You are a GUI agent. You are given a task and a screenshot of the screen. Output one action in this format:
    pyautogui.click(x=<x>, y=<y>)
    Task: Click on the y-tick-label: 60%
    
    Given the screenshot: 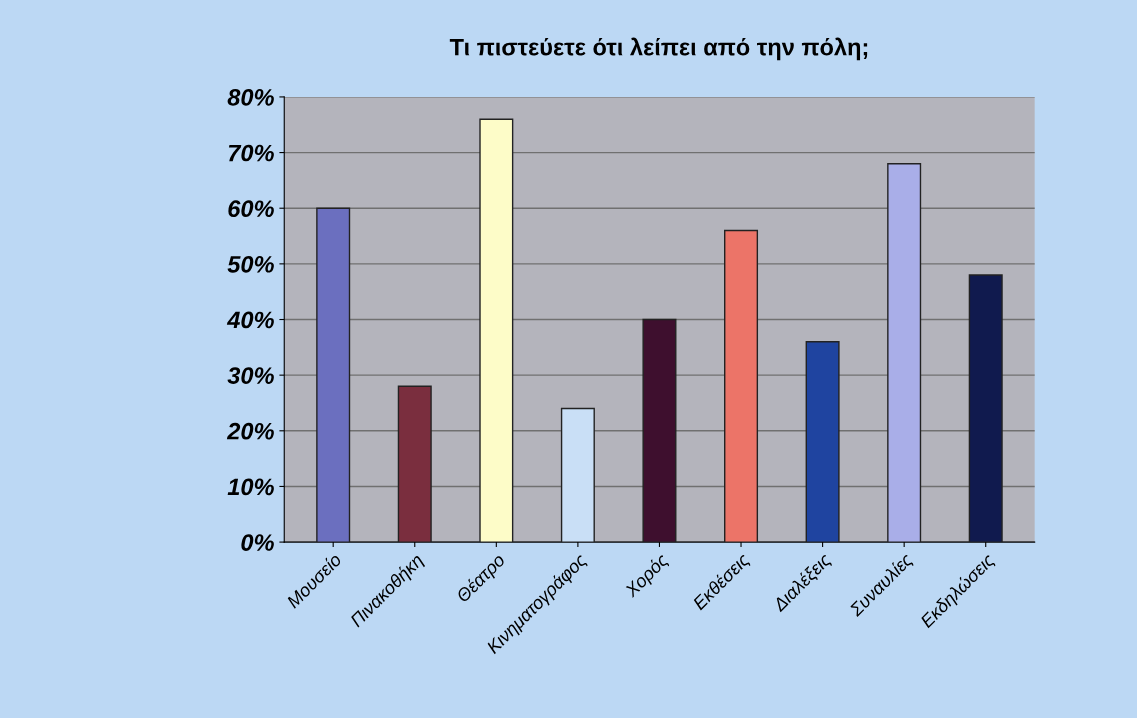 What is the action you would take?
    pyautogui.click(x=251, y=209)
    